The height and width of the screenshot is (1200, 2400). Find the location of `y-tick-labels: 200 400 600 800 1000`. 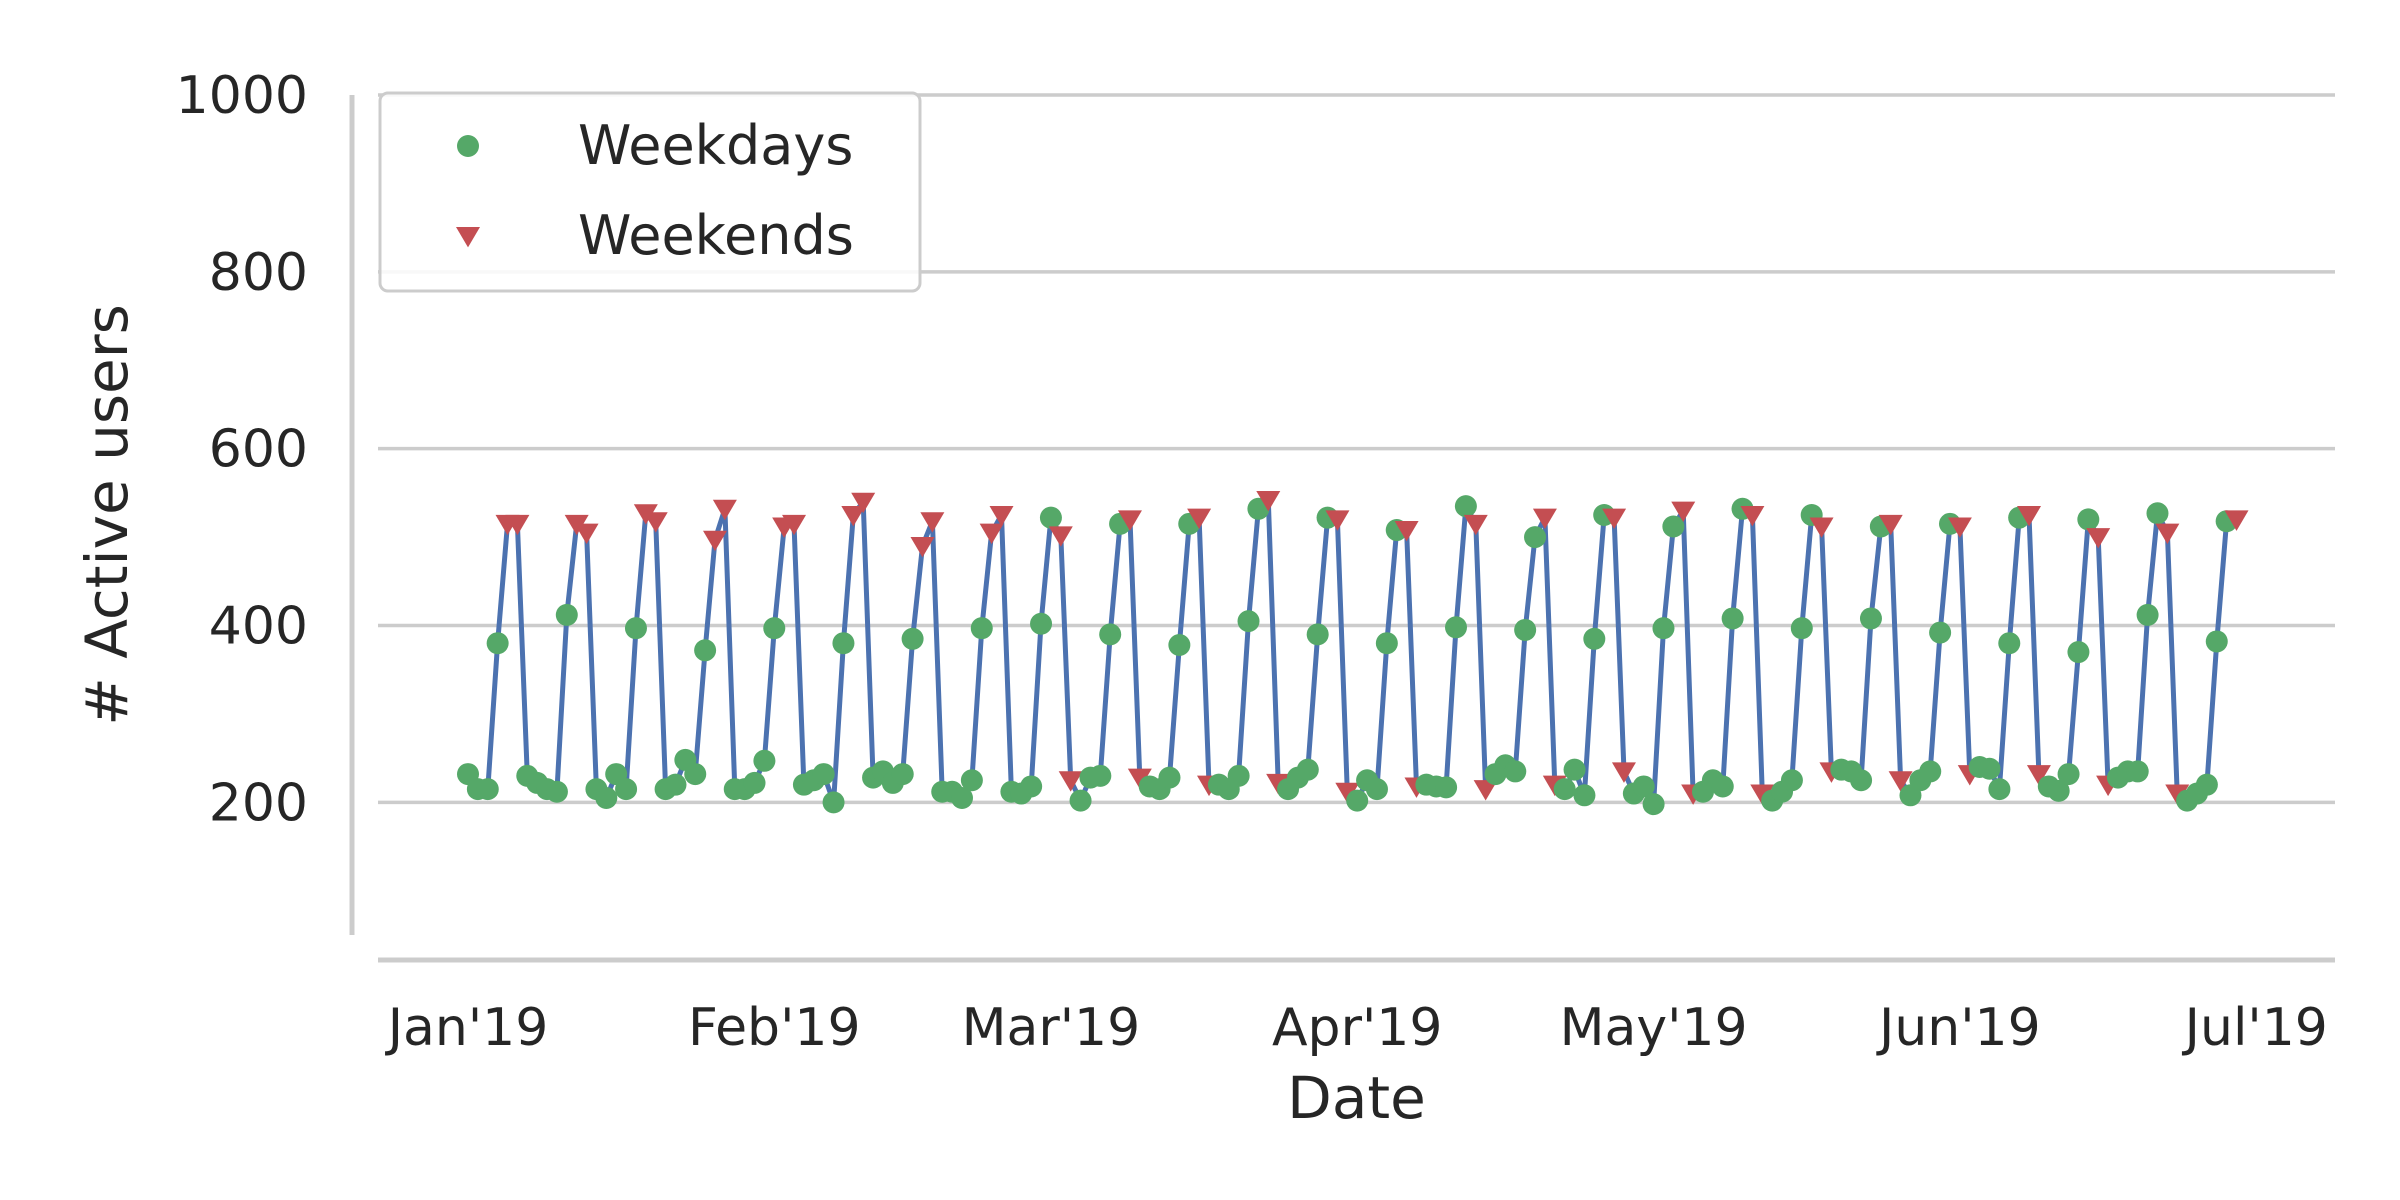

y-tick-labels: 200 400 600 800 1000 is located at coordinates (242, 449).